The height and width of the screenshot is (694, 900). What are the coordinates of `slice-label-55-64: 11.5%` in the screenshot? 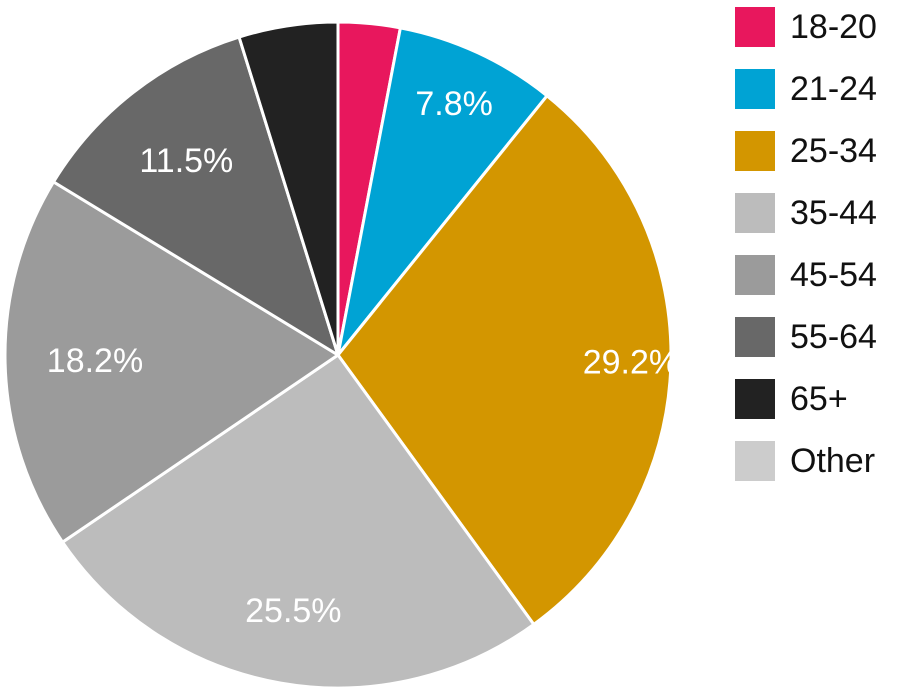 It's located at (186, 161).